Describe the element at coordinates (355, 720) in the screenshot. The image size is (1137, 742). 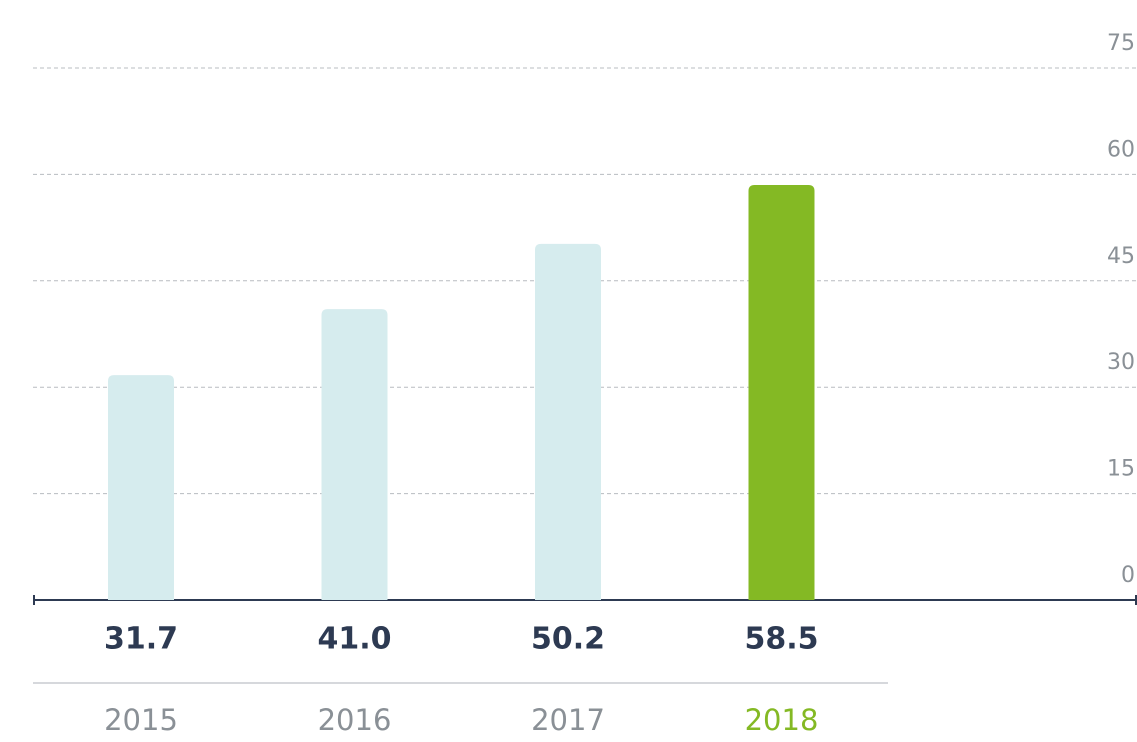
I see `x-tick-label: 2016` at that location.